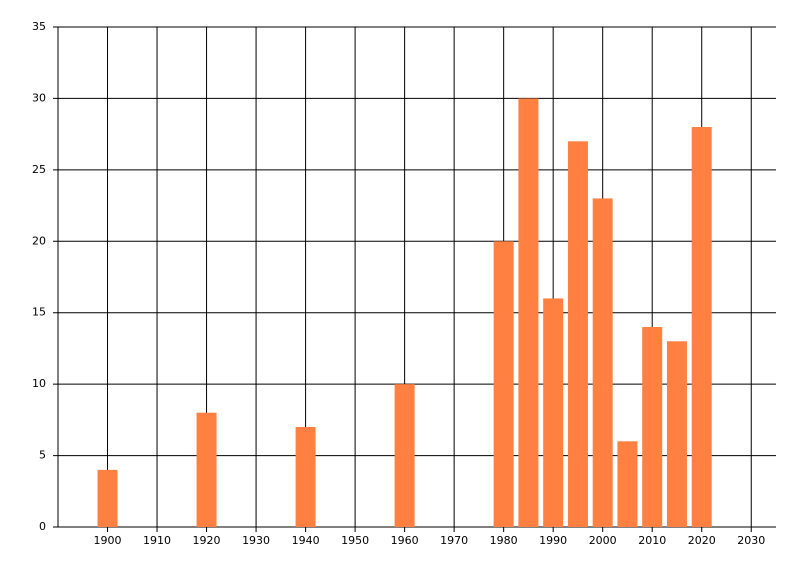  What do you see at coordinates (306, 540) in the screenshot?
I see `x-tick-label: 1940` at bounding box center [306, 540].